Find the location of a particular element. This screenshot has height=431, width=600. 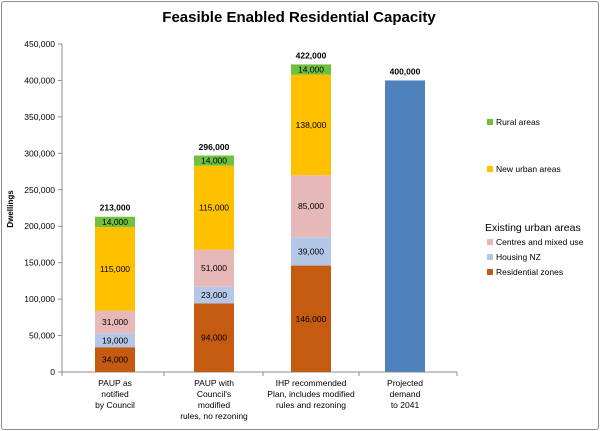

bar-value-label: 39,000 is located at coordinates (311, 251).